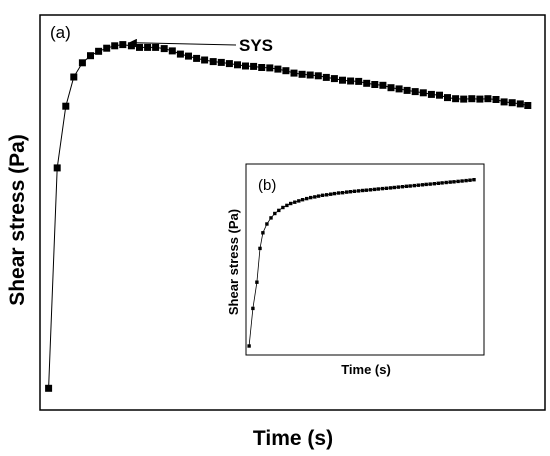 The width and height of the screenshot is (550, 456). Describe the element at coordinates (366, 369) in the screenshot. I see `inset-x-axis-title: Time (s)` at that location.